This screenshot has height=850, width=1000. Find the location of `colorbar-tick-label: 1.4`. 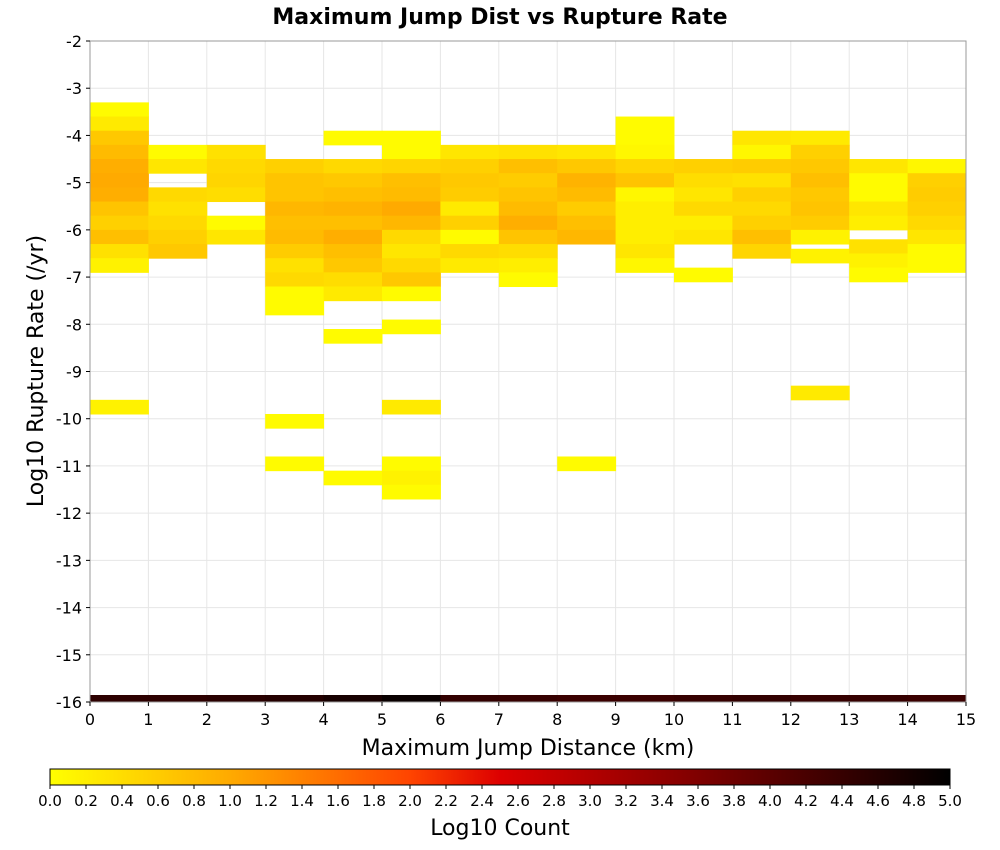

colorbar-tick-label: 1.4 is located at coordinates (302, 801).